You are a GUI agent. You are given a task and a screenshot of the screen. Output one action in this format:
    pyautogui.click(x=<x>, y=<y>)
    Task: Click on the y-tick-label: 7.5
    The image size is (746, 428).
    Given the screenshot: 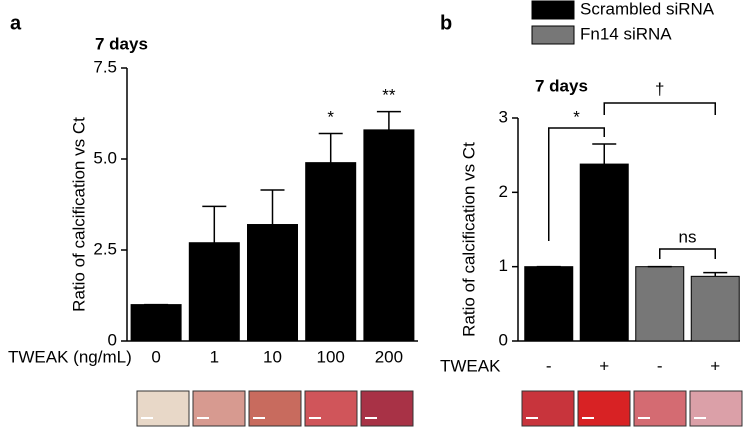 What is the action you would take?
    pyautogui.click(x=105, y=66)
    